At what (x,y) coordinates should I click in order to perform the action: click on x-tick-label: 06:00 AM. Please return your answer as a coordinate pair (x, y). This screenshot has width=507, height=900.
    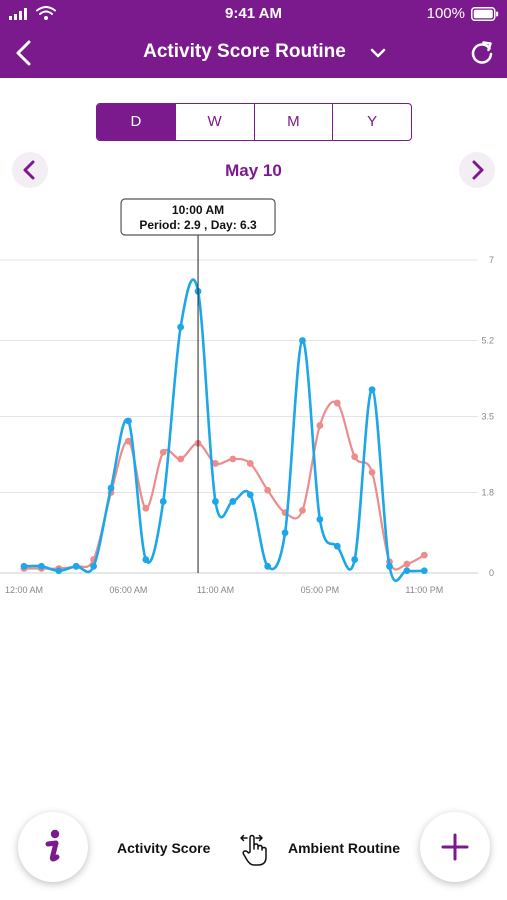
    Looking at the image, I should click on (128, 590).